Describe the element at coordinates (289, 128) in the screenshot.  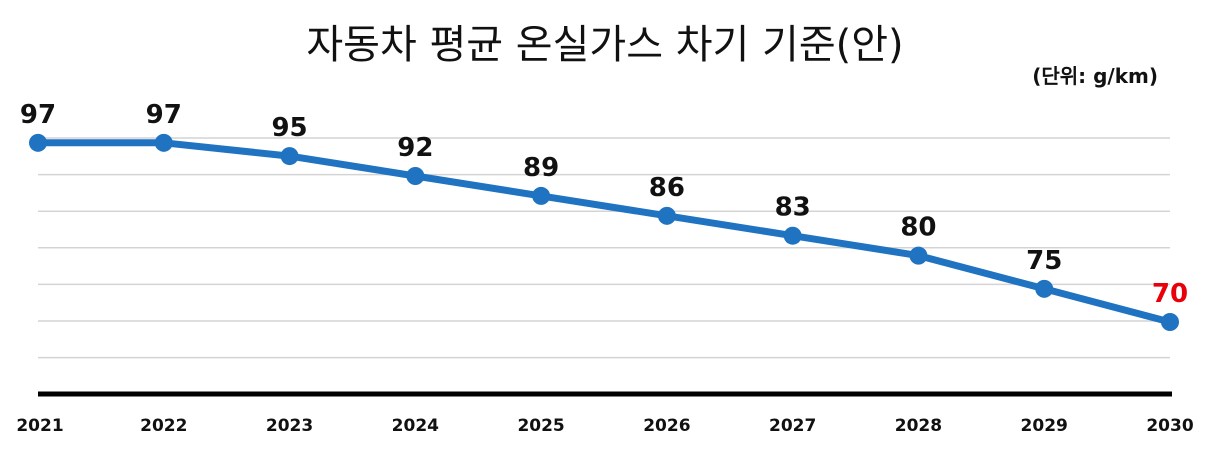
I see `data-label-2023: 95` at that location.